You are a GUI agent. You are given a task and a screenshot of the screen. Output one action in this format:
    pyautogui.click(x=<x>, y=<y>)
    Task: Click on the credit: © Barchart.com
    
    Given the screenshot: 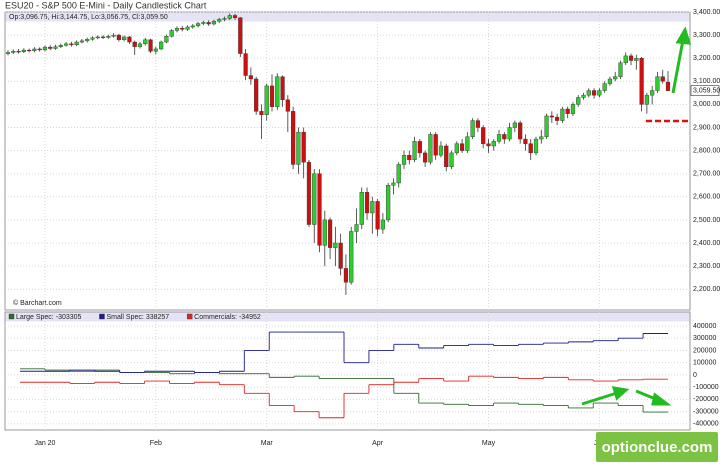 What is the action you would take?
    pyautogui.click(x=37, y=303)
    